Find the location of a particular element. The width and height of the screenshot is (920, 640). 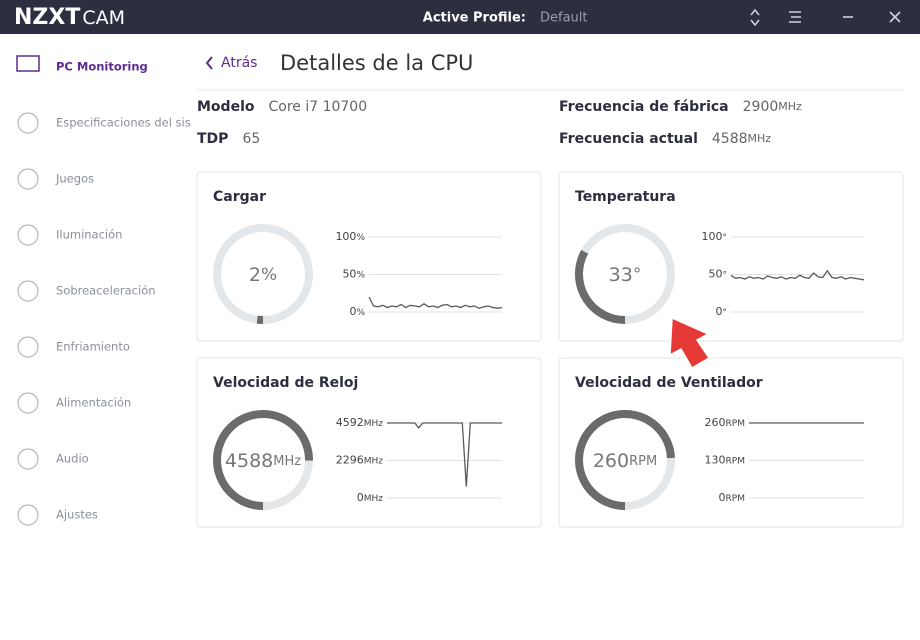

back-label: Atrás is located at coordinates (239, 63).